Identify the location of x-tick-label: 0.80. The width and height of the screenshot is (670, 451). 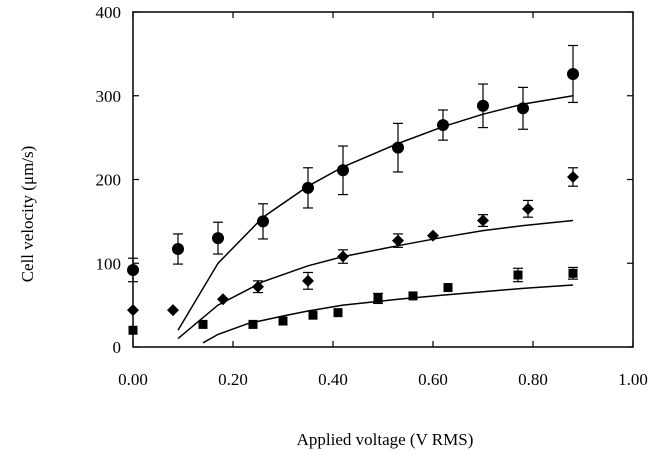
(533, 379).